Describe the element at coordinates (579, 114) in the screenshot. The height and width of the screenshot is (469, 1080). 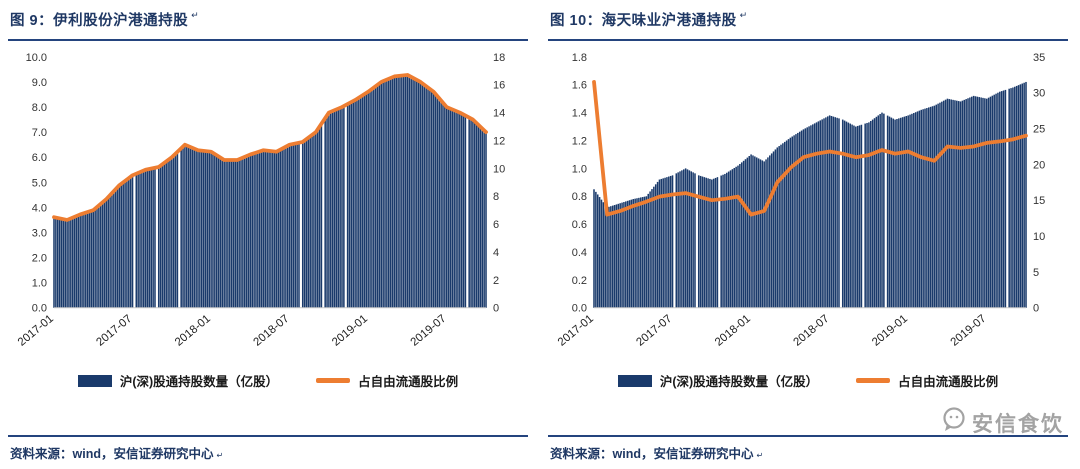
I see `svg-text: 1.4` at that location.